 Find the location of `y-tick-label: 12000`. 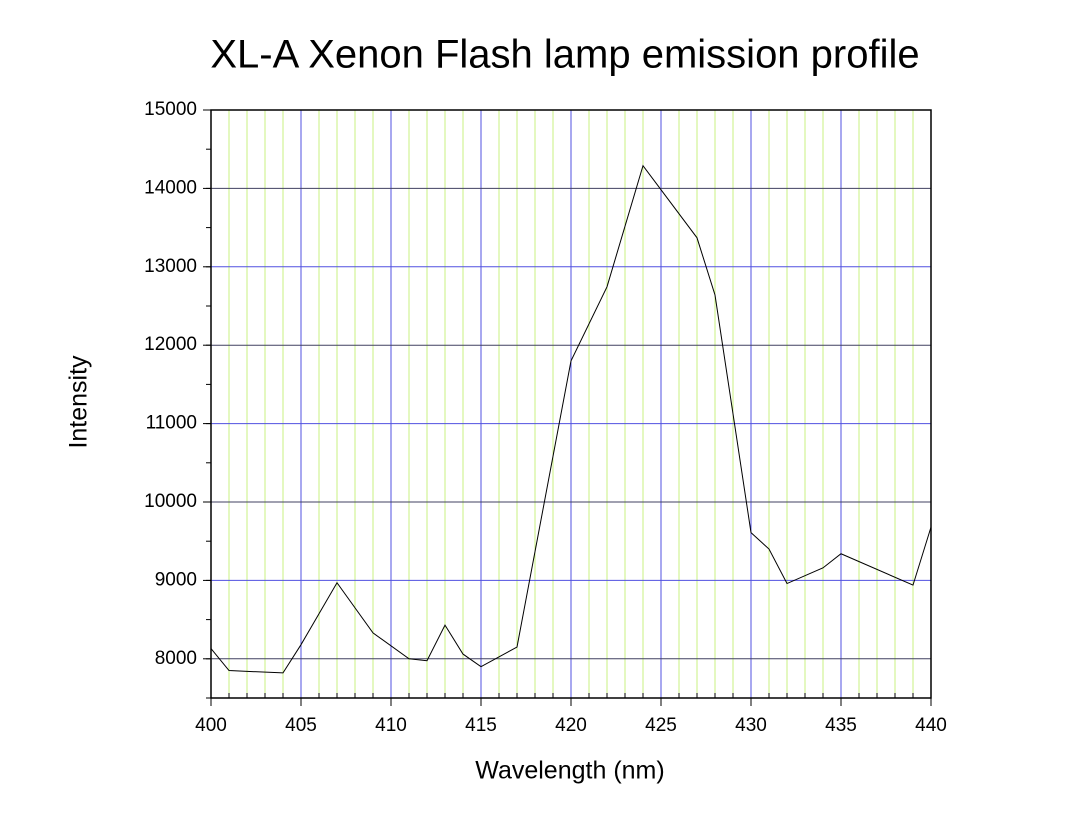

y-tick-label: 12000 is located at coordinates (170, 344).